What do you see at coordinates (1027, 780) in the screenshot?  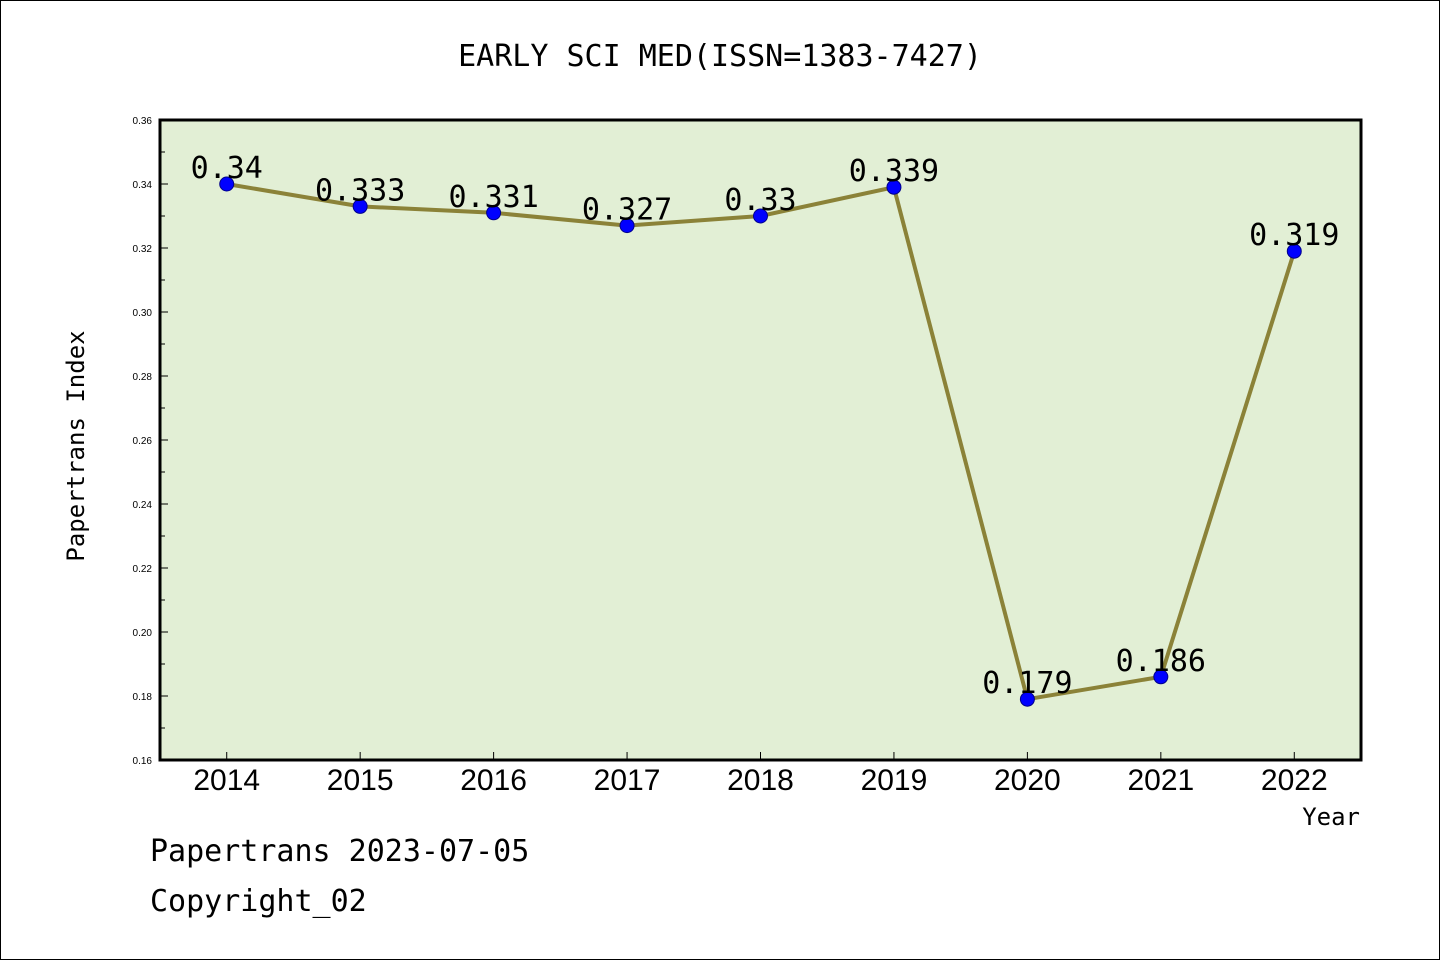 I see `x-tick-label: 2020` at bounding box center [1027, 780].